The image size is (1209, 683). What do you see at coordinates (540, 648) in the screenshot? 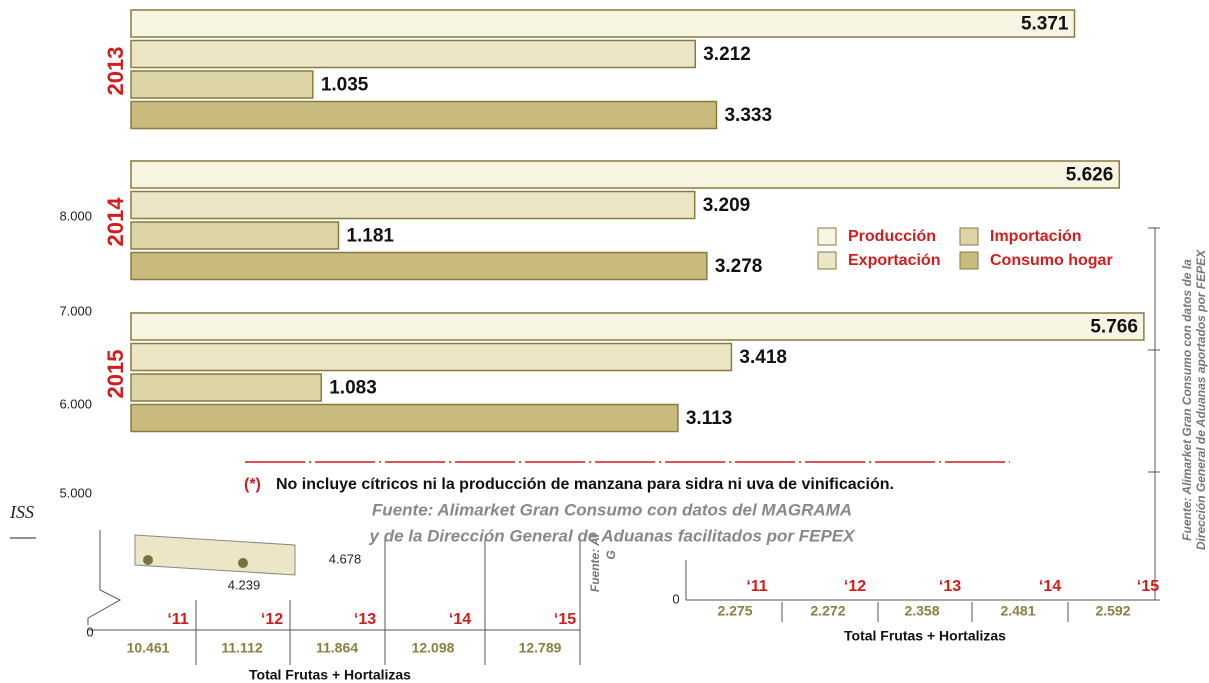
I see `total-value: 12.789` at bounding box center [540, 648].